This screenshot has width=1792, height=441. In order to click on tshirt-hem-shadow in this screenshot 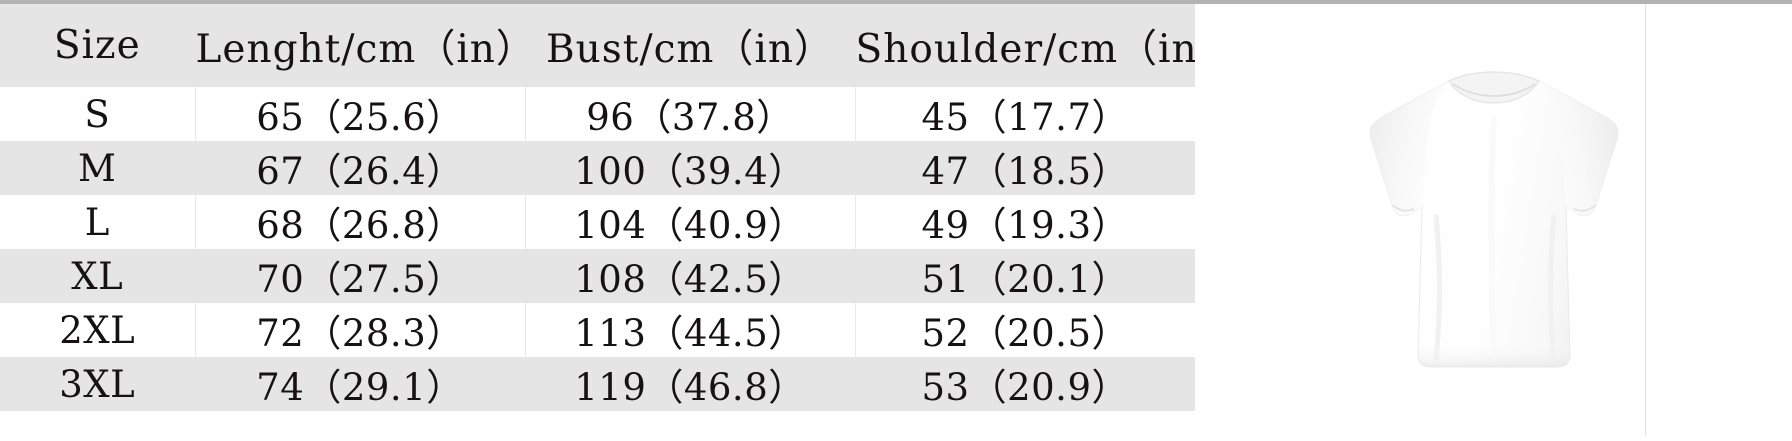, I will do `click(1493, 354)`.